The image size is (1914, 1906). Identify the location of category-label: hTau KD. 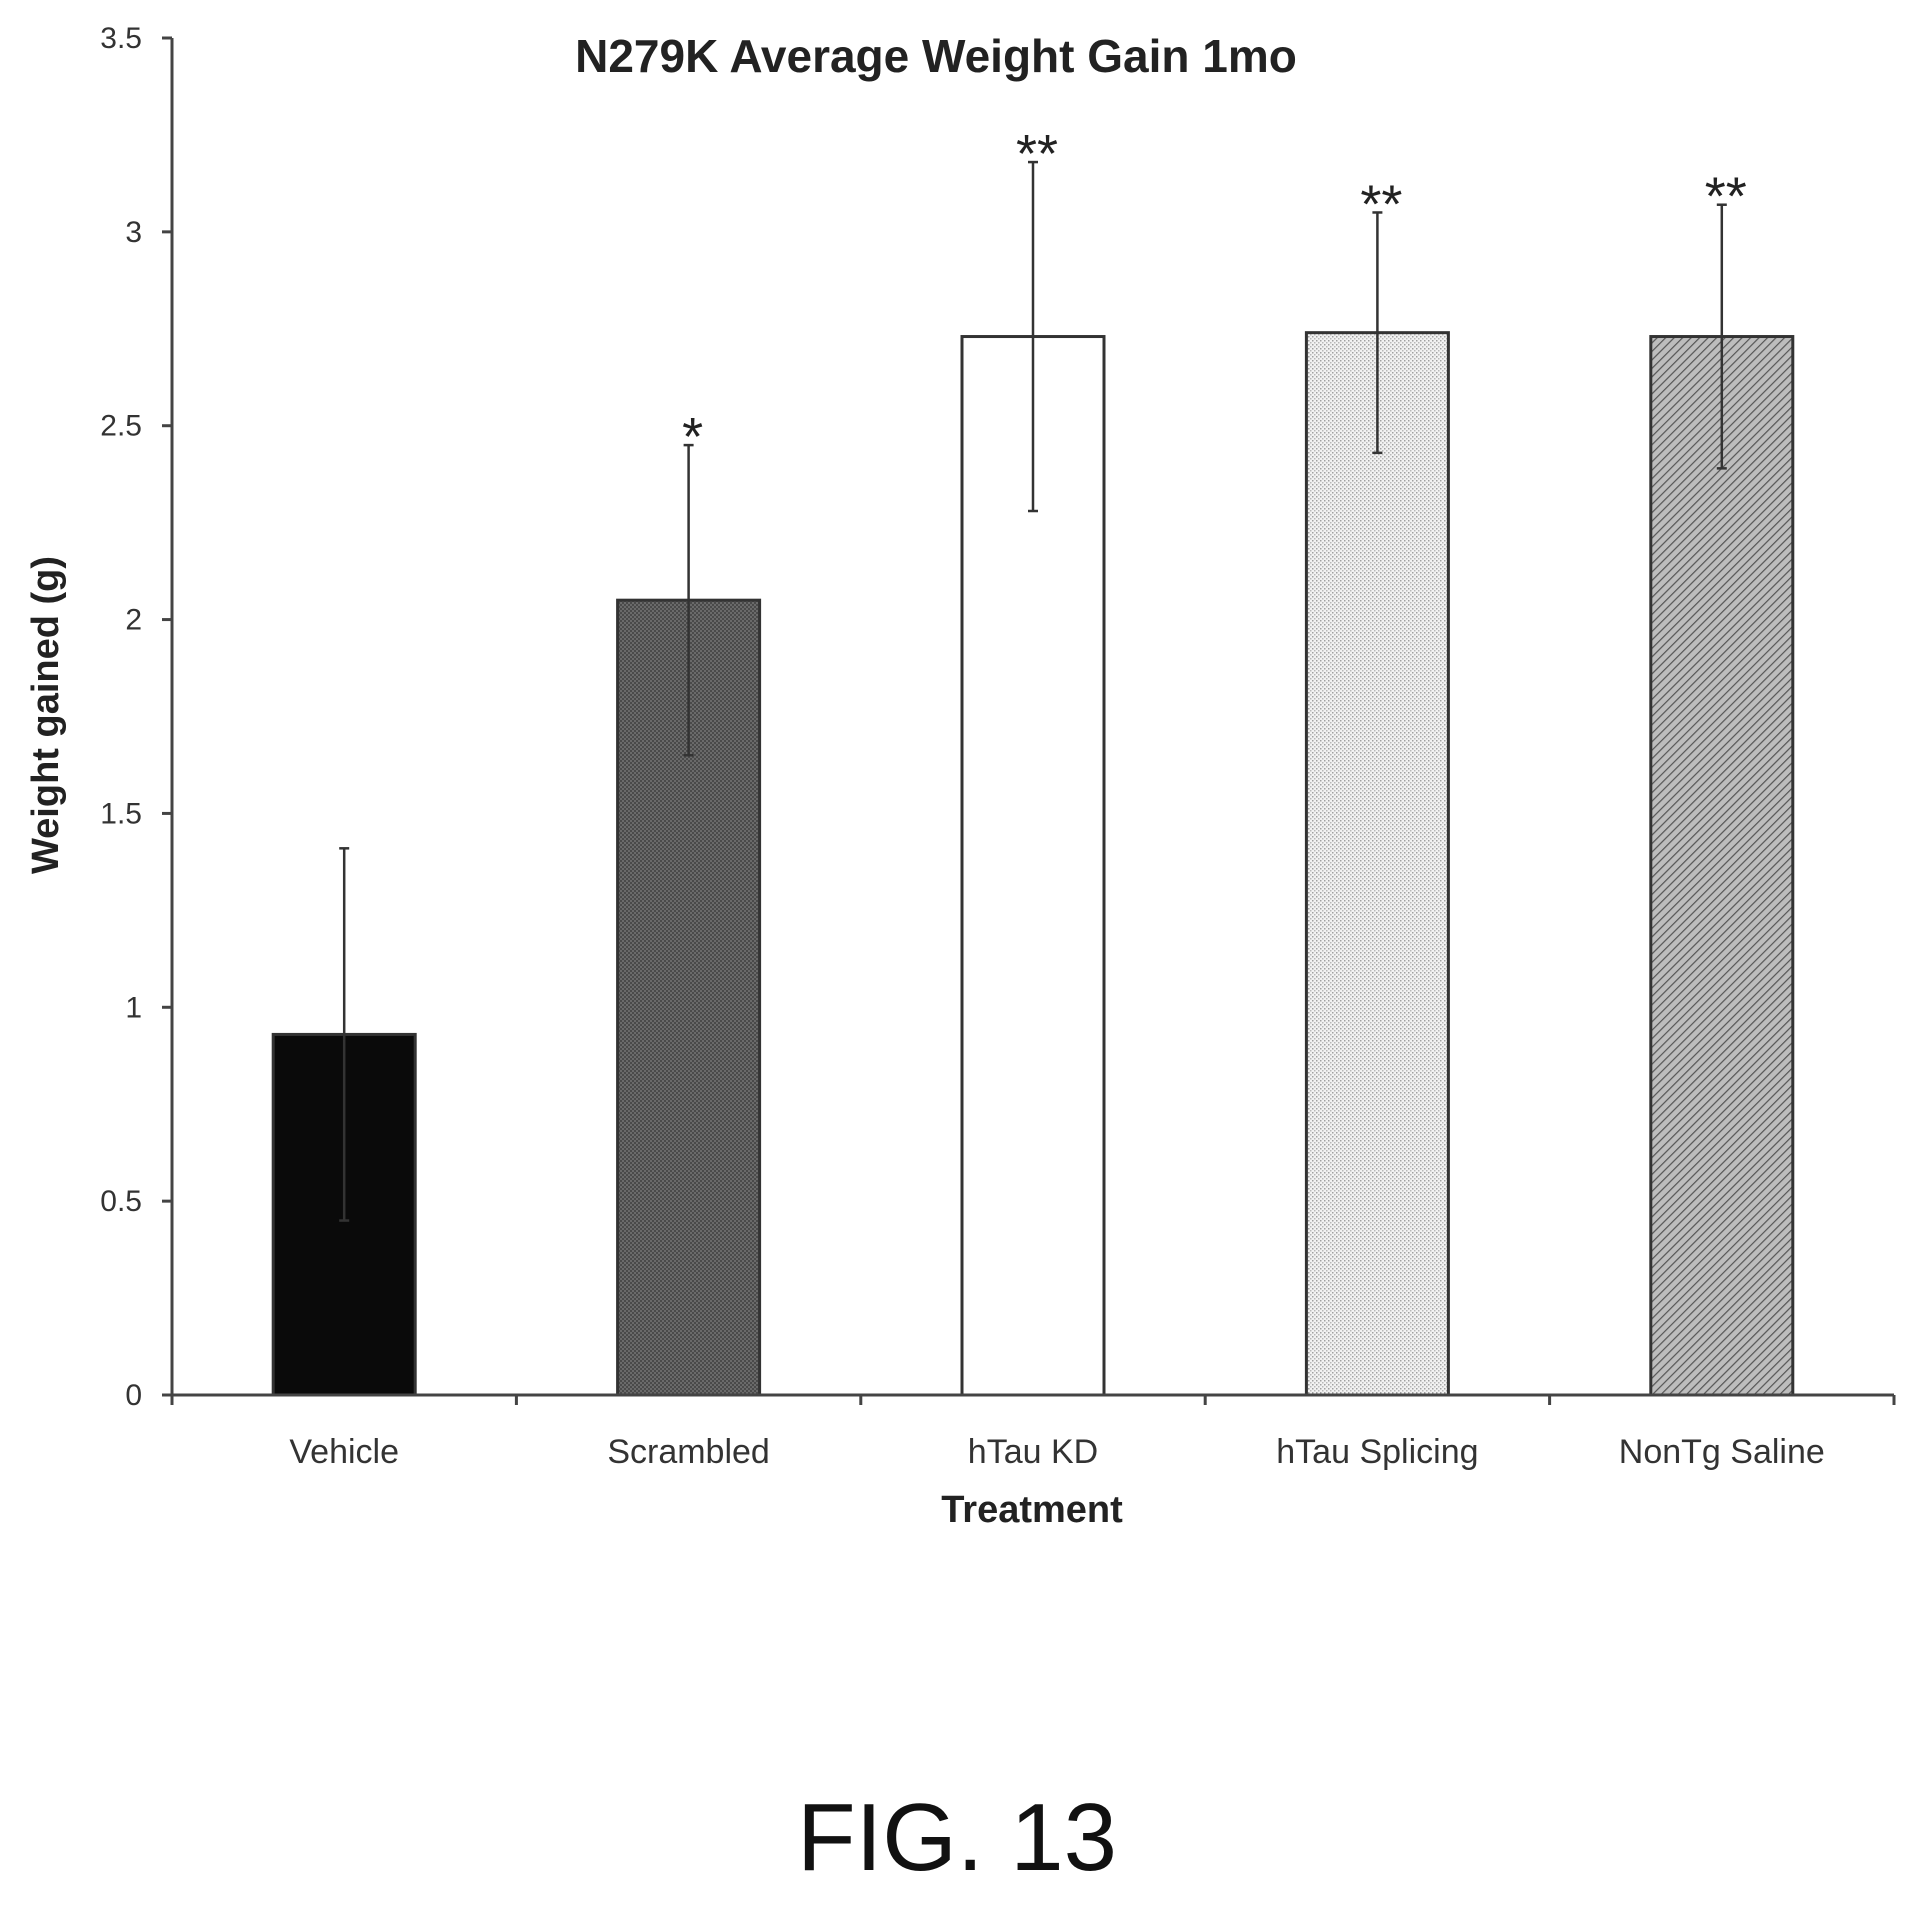
(1033, 1452).